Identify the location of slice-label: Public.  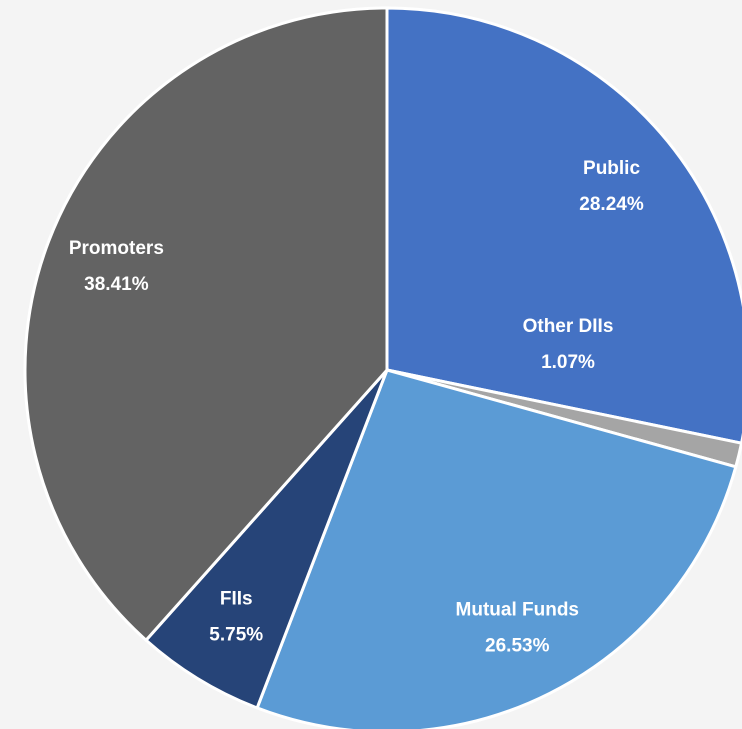
(611, 168).